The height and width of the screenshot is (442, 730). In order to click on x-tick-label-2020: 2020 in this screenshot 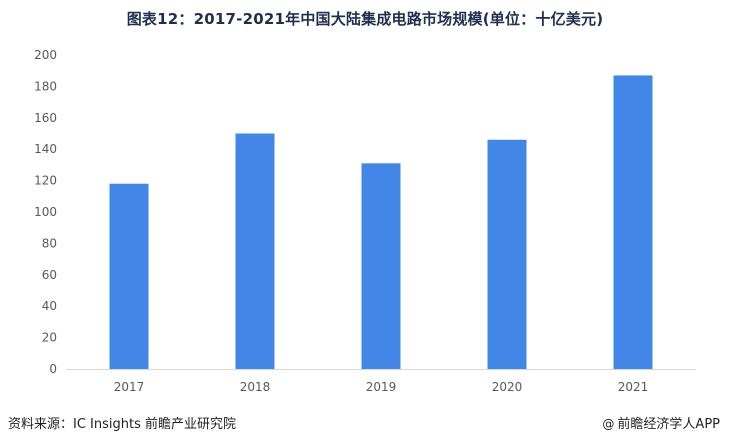, I will do `click(507, 387)`.